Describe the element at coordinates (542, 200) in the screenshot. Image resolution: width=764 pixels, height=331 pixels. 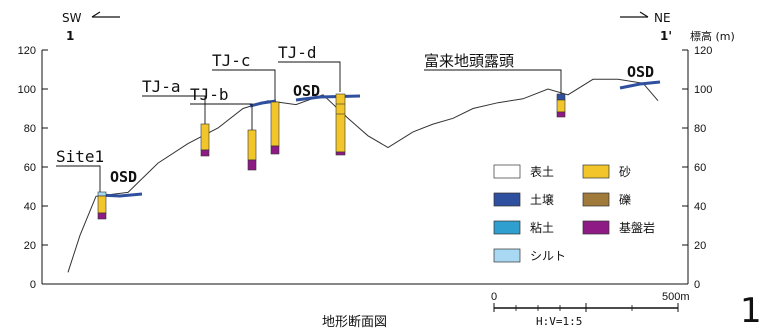
I see `legend-soil: 土壌` at that location.